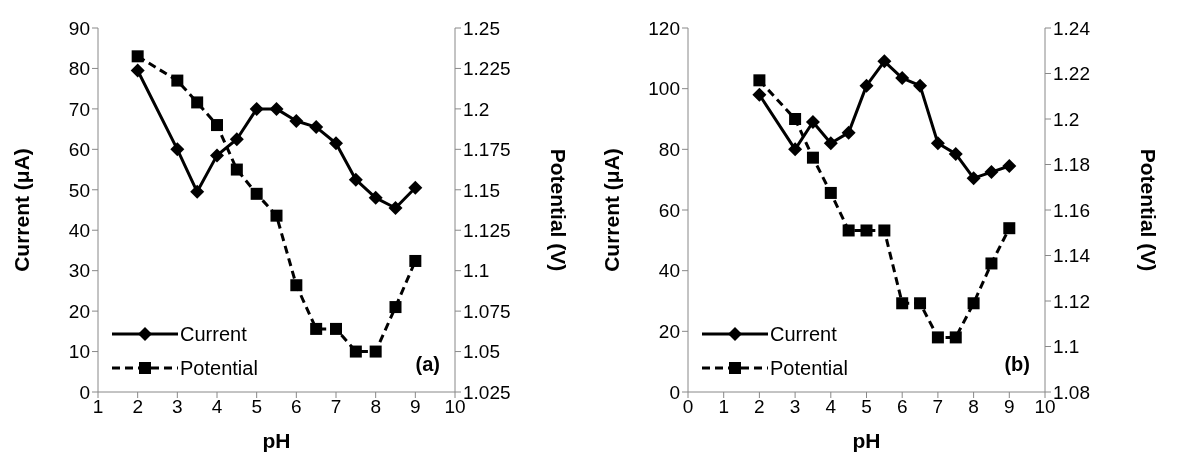 This screenshot has width=1180, height=467. I want to click on y2-tick-label: 1.05, so click(481, 352).